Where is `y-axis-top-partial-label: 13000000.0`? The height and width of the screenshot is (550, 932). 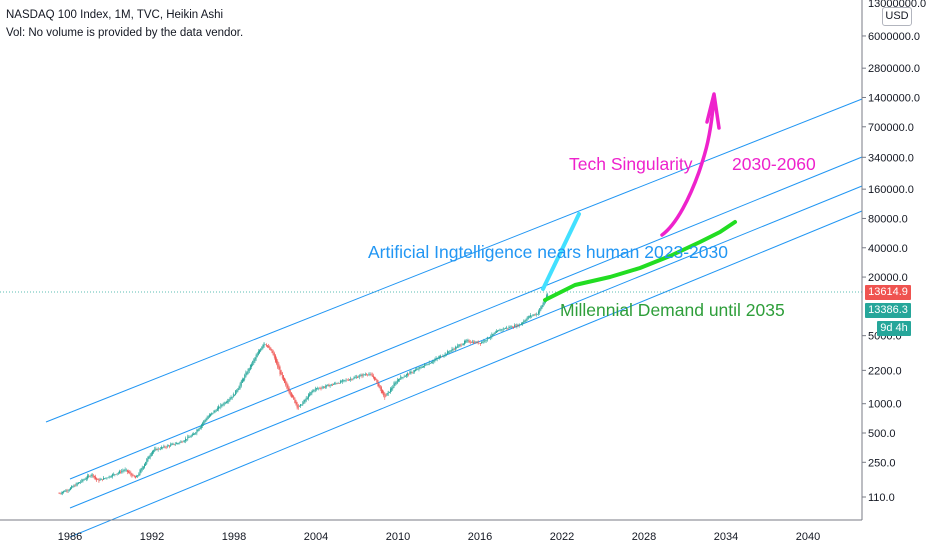 y-axis-top-partial-label: 13000000.0 is located at coordinates (897, 5).